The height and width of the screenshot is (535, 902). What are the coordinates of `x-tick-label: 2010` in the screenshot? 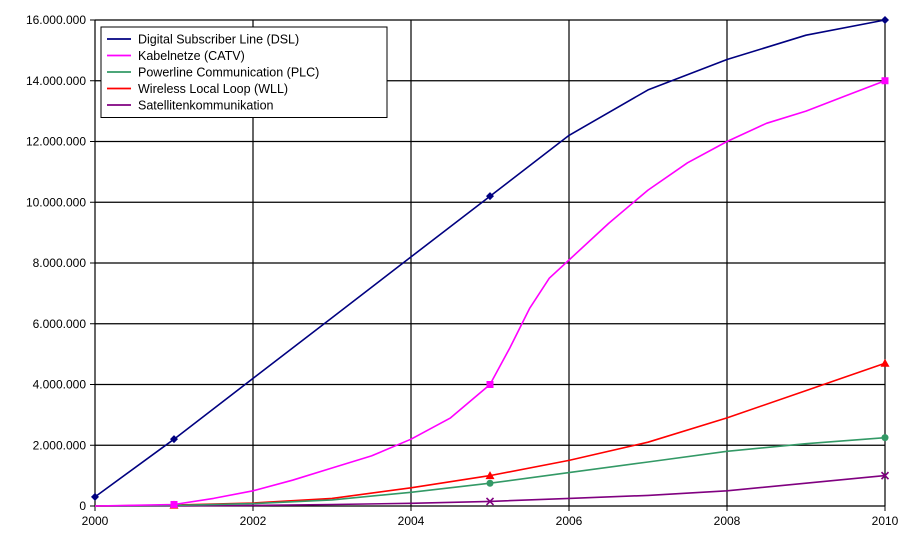 It's located at (885, 521).